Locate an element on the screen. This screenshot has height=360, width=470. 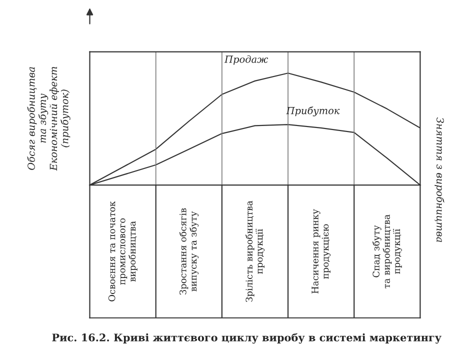
text: Зняття з виробництва is located at coordinates (439, 179).